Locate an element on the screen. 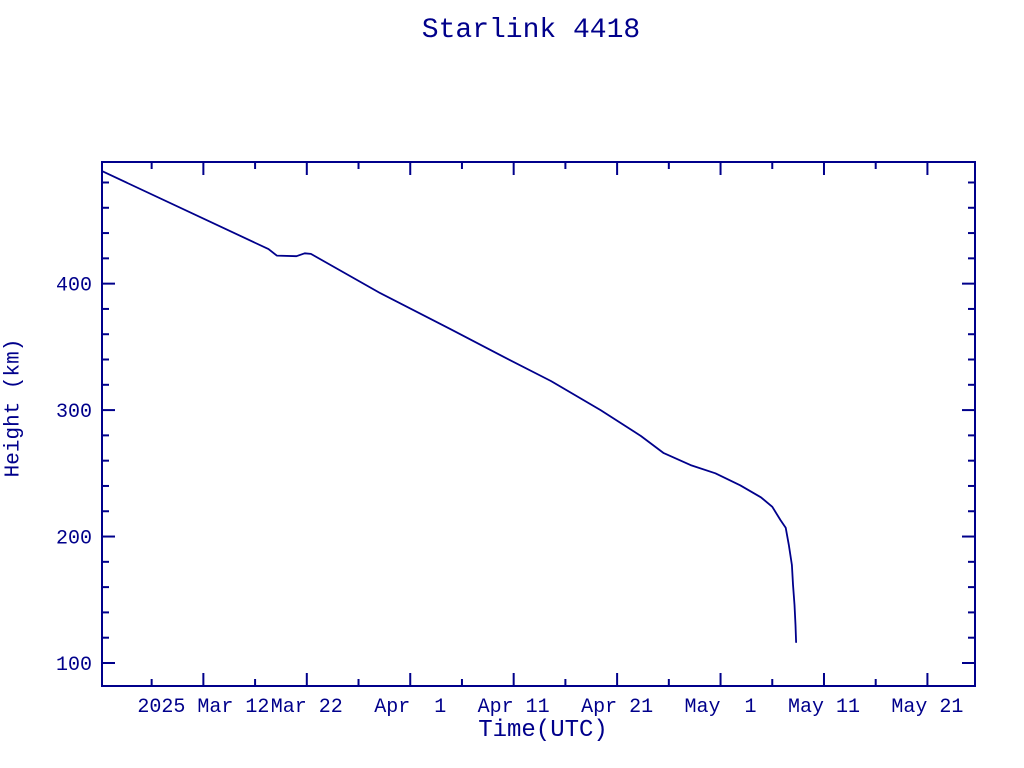  y-tick-label: 300 is located at coordinates (74, 412).